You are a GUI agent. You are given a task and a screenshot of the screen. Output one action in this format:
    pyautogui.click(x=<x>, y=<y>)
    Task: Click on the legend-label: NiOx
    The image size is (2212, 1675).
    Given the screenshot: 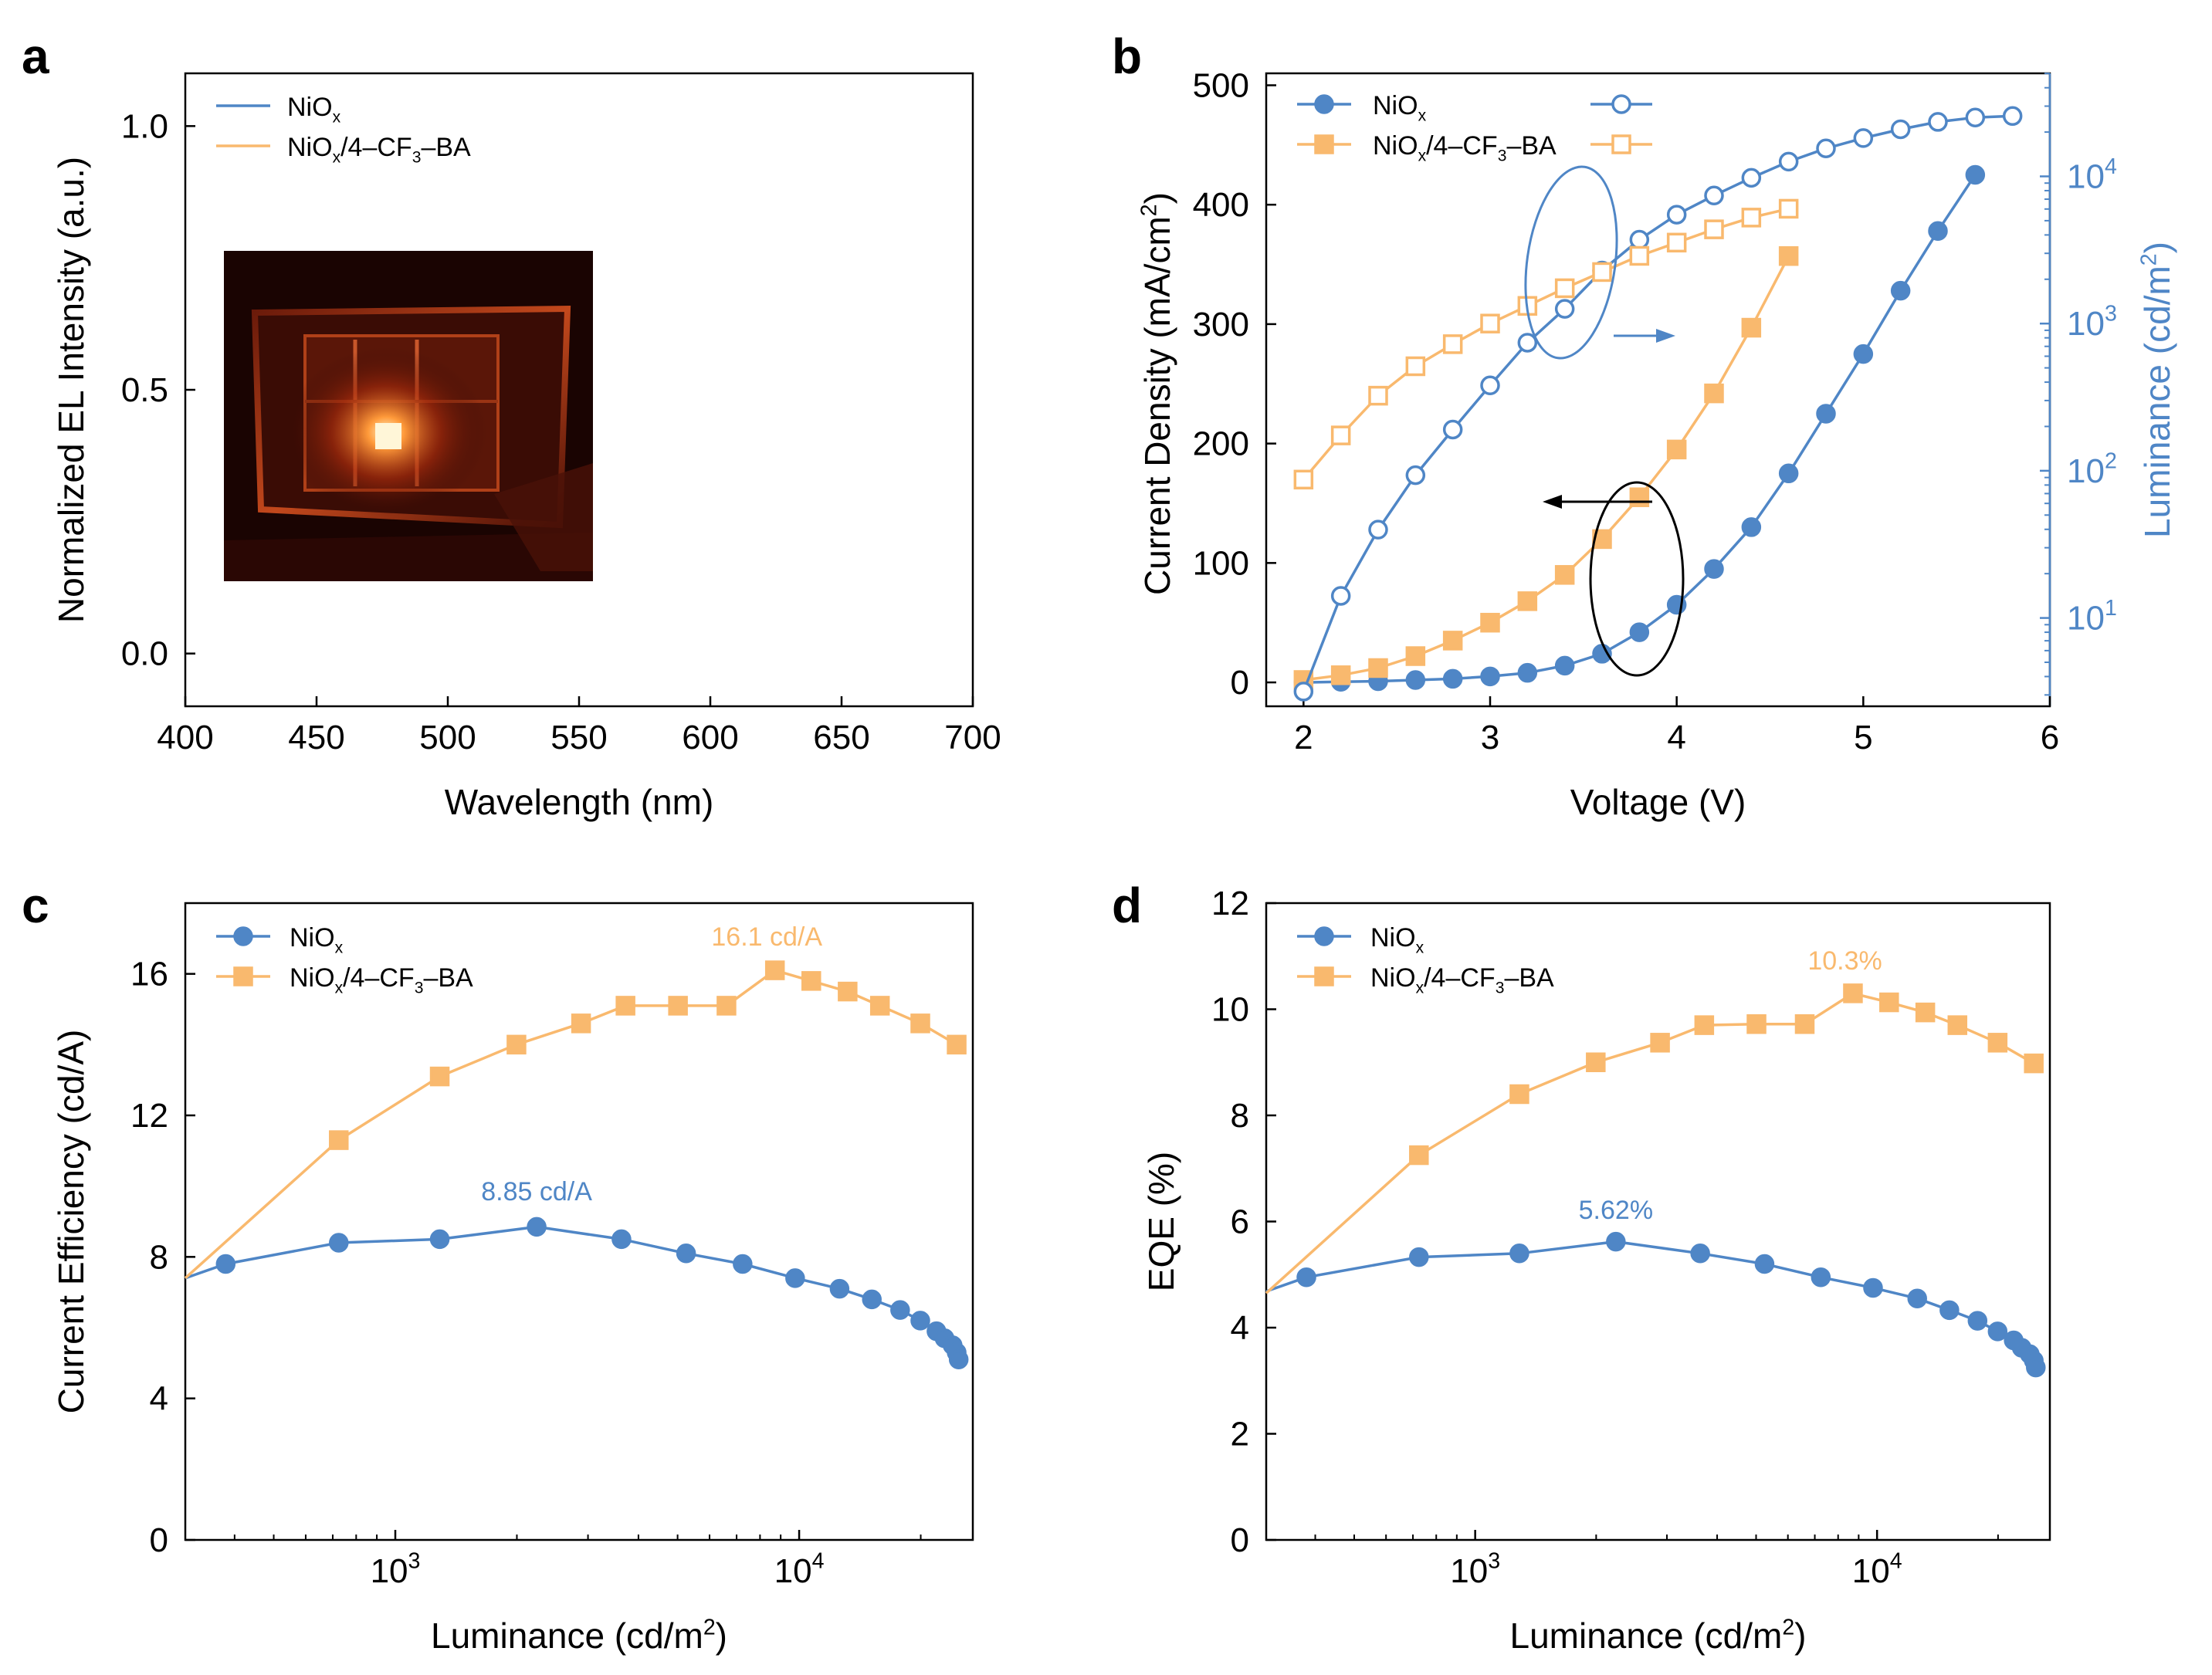 What is the action you would take?
    pyautogui.click(x=1400, y=108)
    